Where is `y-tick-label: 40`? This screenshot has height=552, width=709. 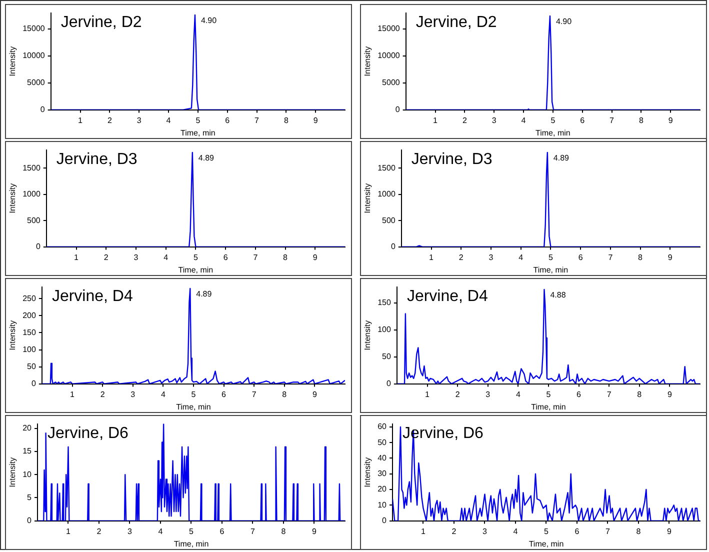
y-tick-label: 40 is located at coordinates (383, 457).